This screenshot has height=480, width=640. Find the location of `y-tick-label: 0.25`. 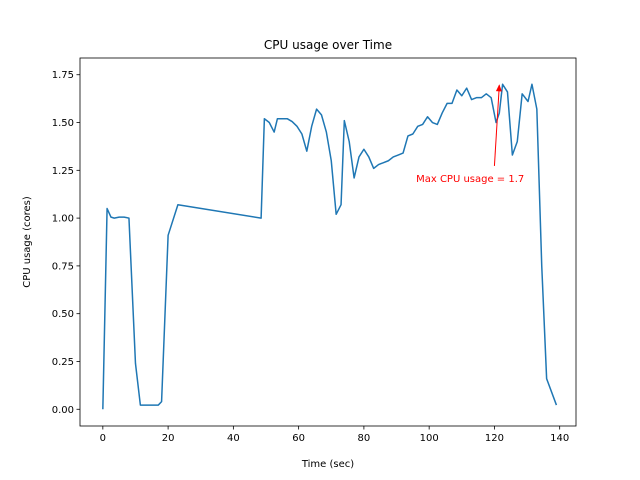

y-tick-label: 0.25 is located at coordinates (63, 362).